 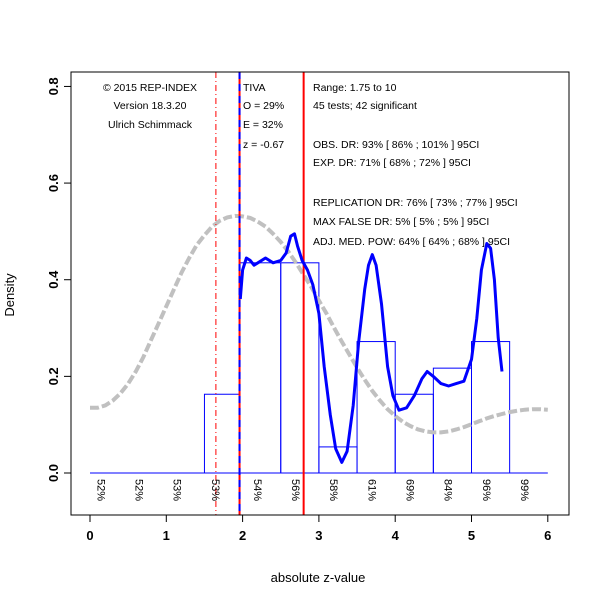 What do you see at coordinates (53, 86) in the screenshot?
I see `y-tick-label-4: 0.8` at bounding box center [53, 86].